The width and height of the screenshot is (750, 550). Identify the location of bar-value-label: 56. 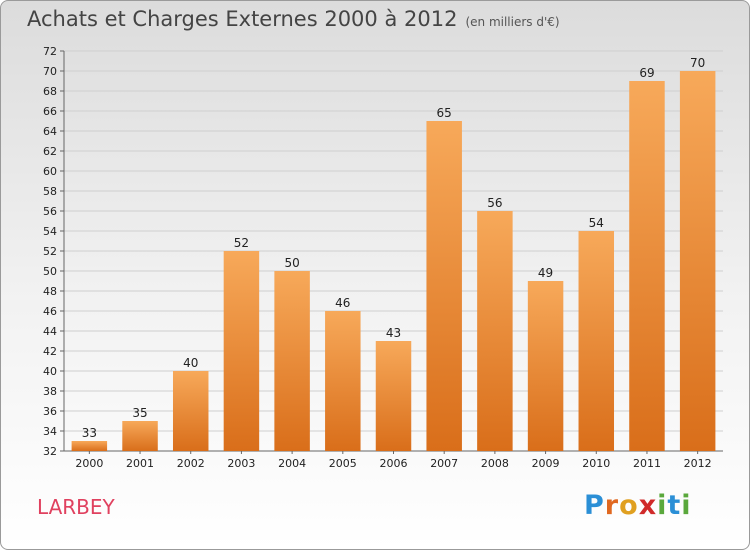
(494, 203).